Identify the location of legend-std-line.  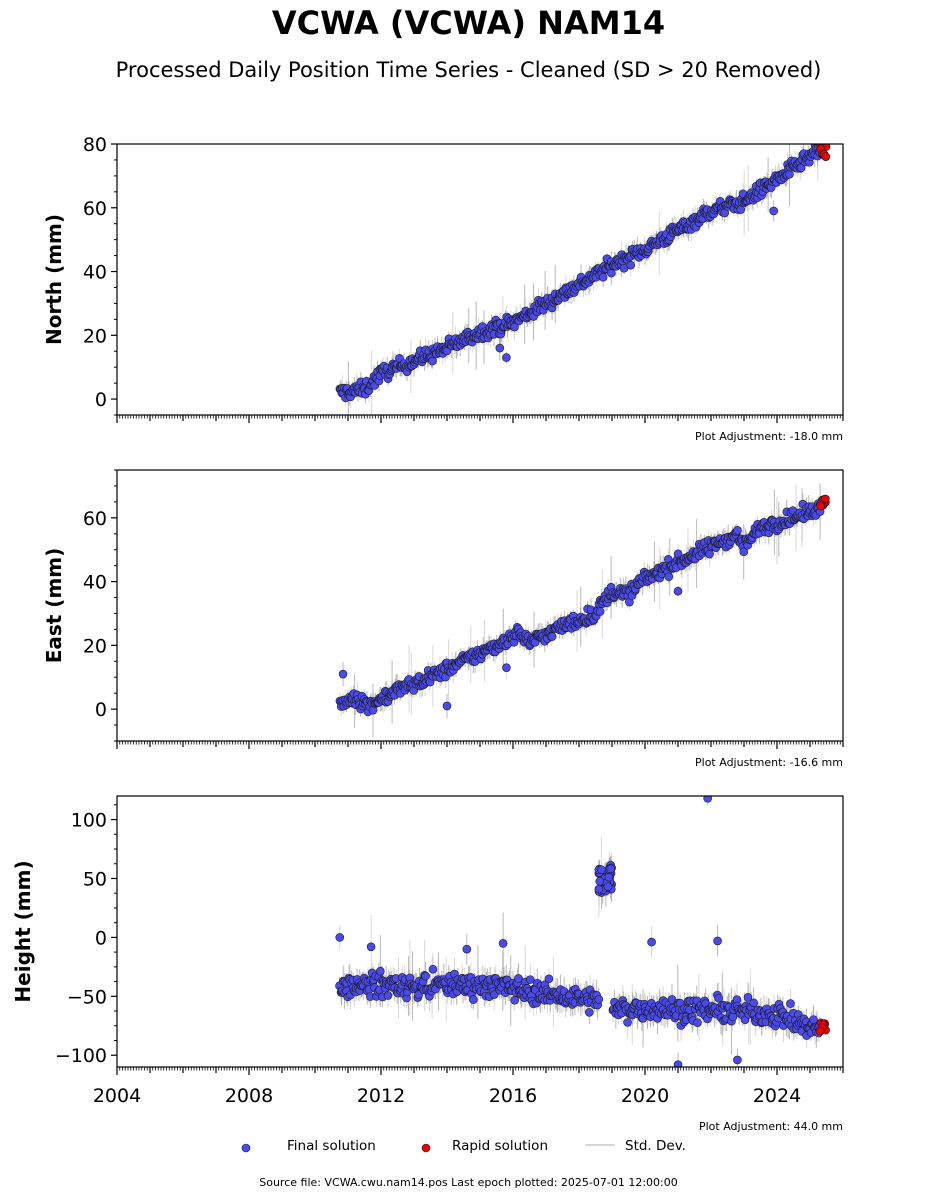
(600, 1145).